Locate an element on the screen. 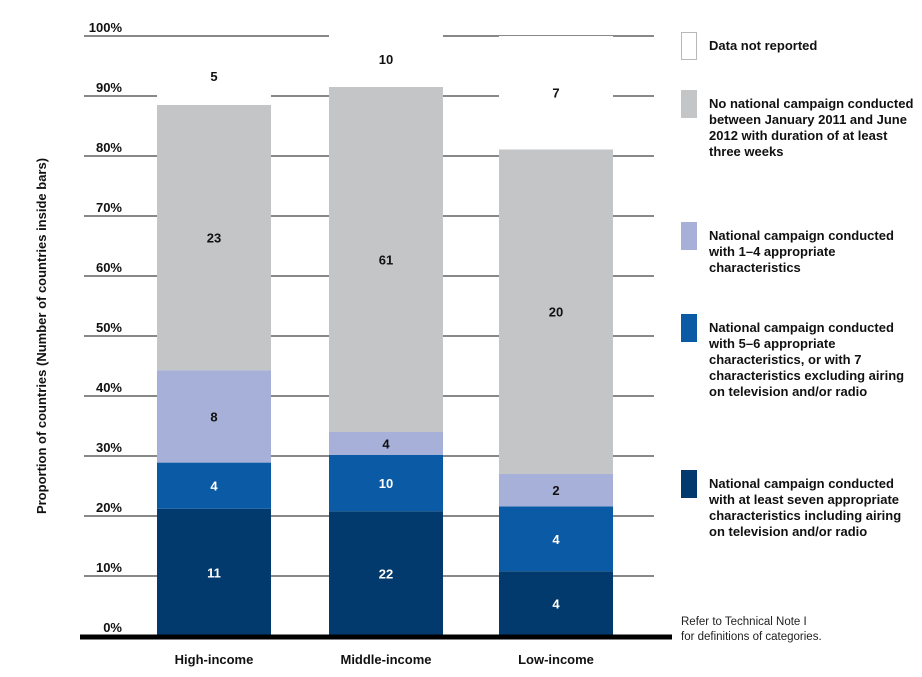  bar-value-label: 11 is located at coordinates (214, 572).